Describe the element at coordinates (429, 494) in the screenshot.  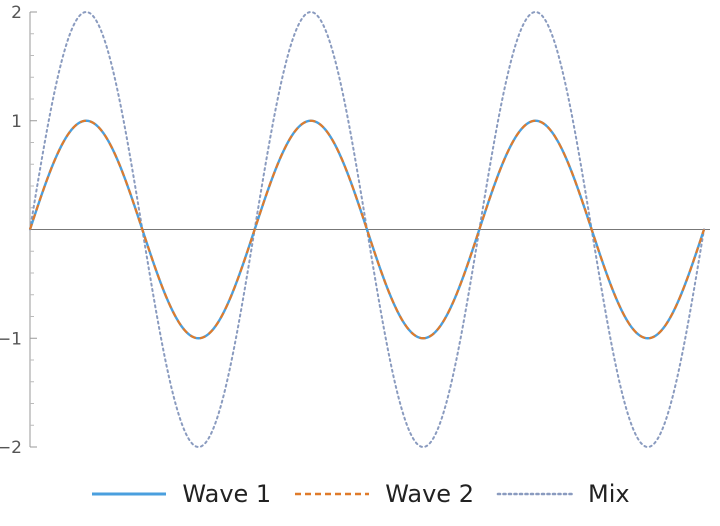
I see `legend-label: Wave 2` at that location.